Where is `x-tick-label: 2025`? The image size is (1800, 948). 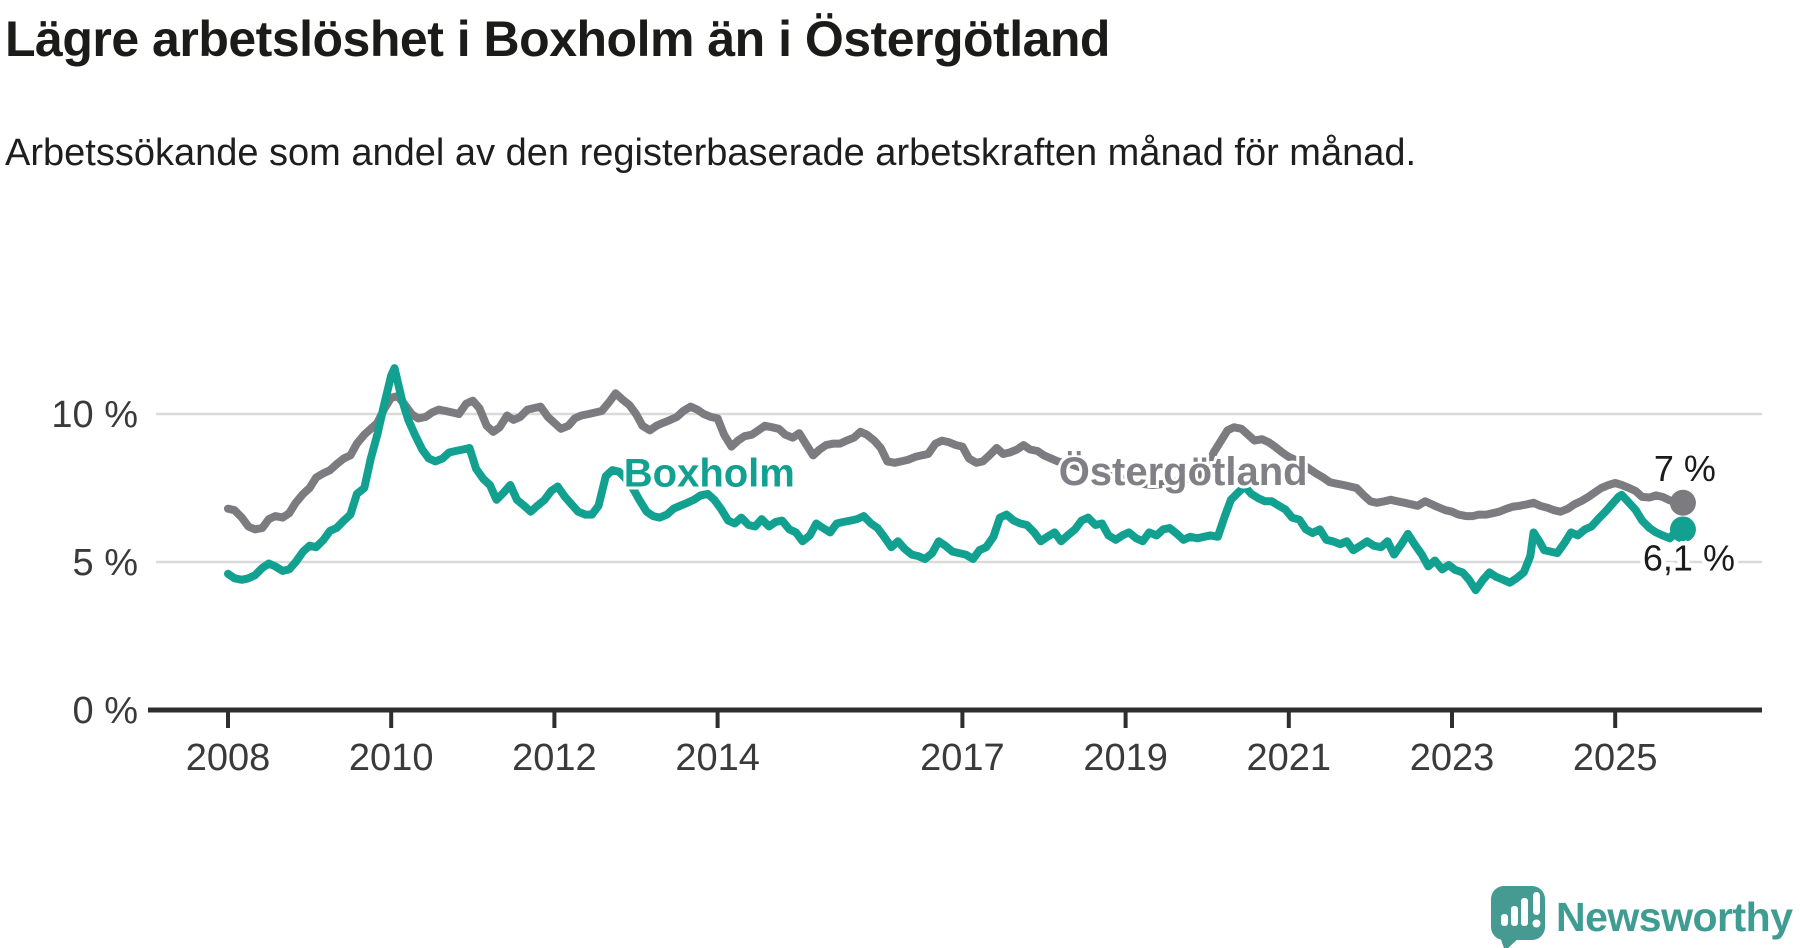 x-tick-label: 2025 is located at coordinates (1615, 758).